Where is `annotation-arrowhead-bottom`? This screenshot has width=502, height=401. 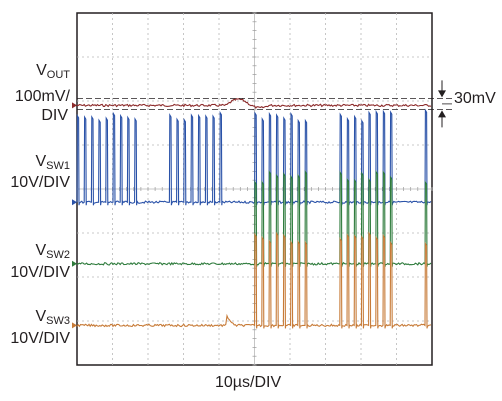
annotation-arrowhead-bottom is located at coordinates (442, 114).